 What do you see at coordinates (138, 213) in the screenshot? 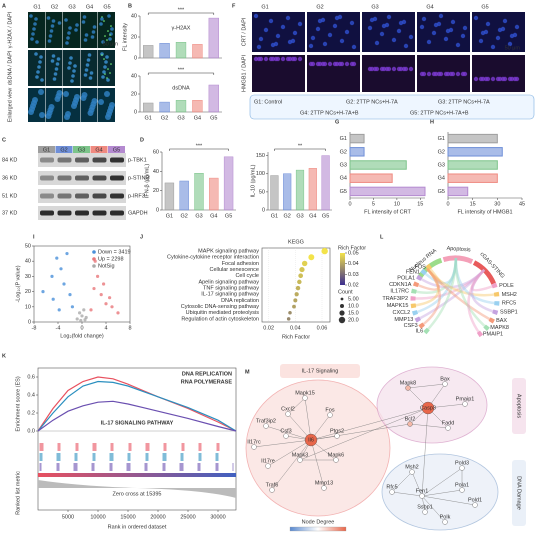
I see `protein-label: GAPDH` at bounding box center [138, 213].